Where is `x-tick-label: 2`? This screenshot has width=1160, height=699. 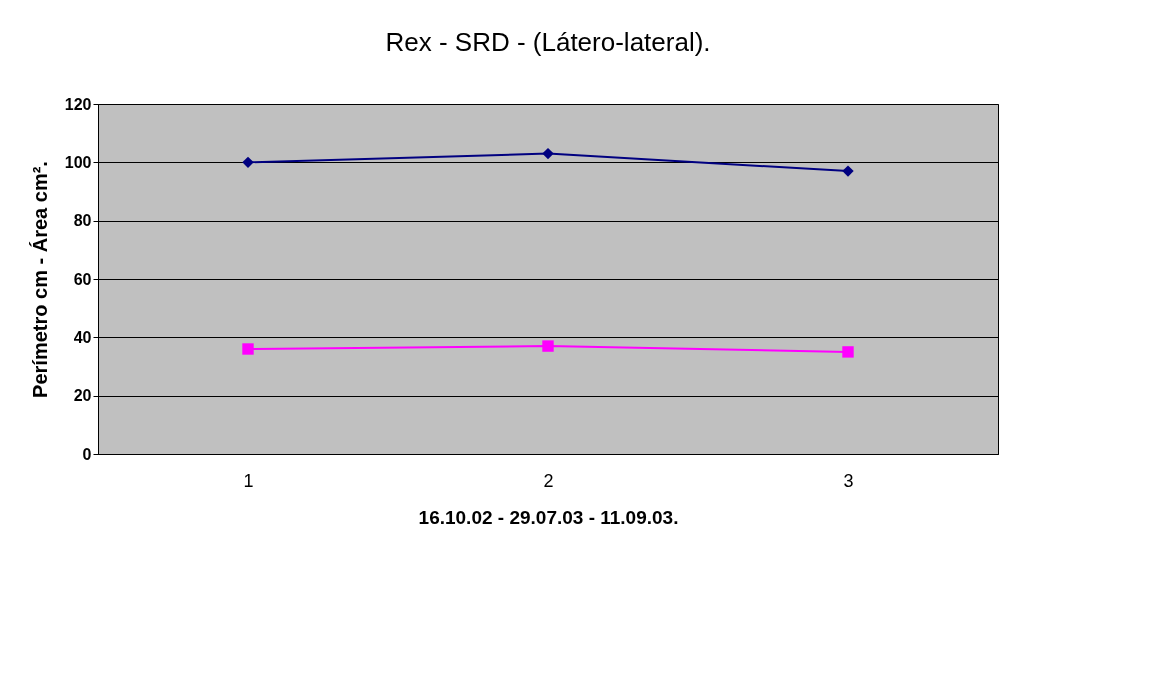 x-tick-label: 2 is located at coordinates (548, 480).